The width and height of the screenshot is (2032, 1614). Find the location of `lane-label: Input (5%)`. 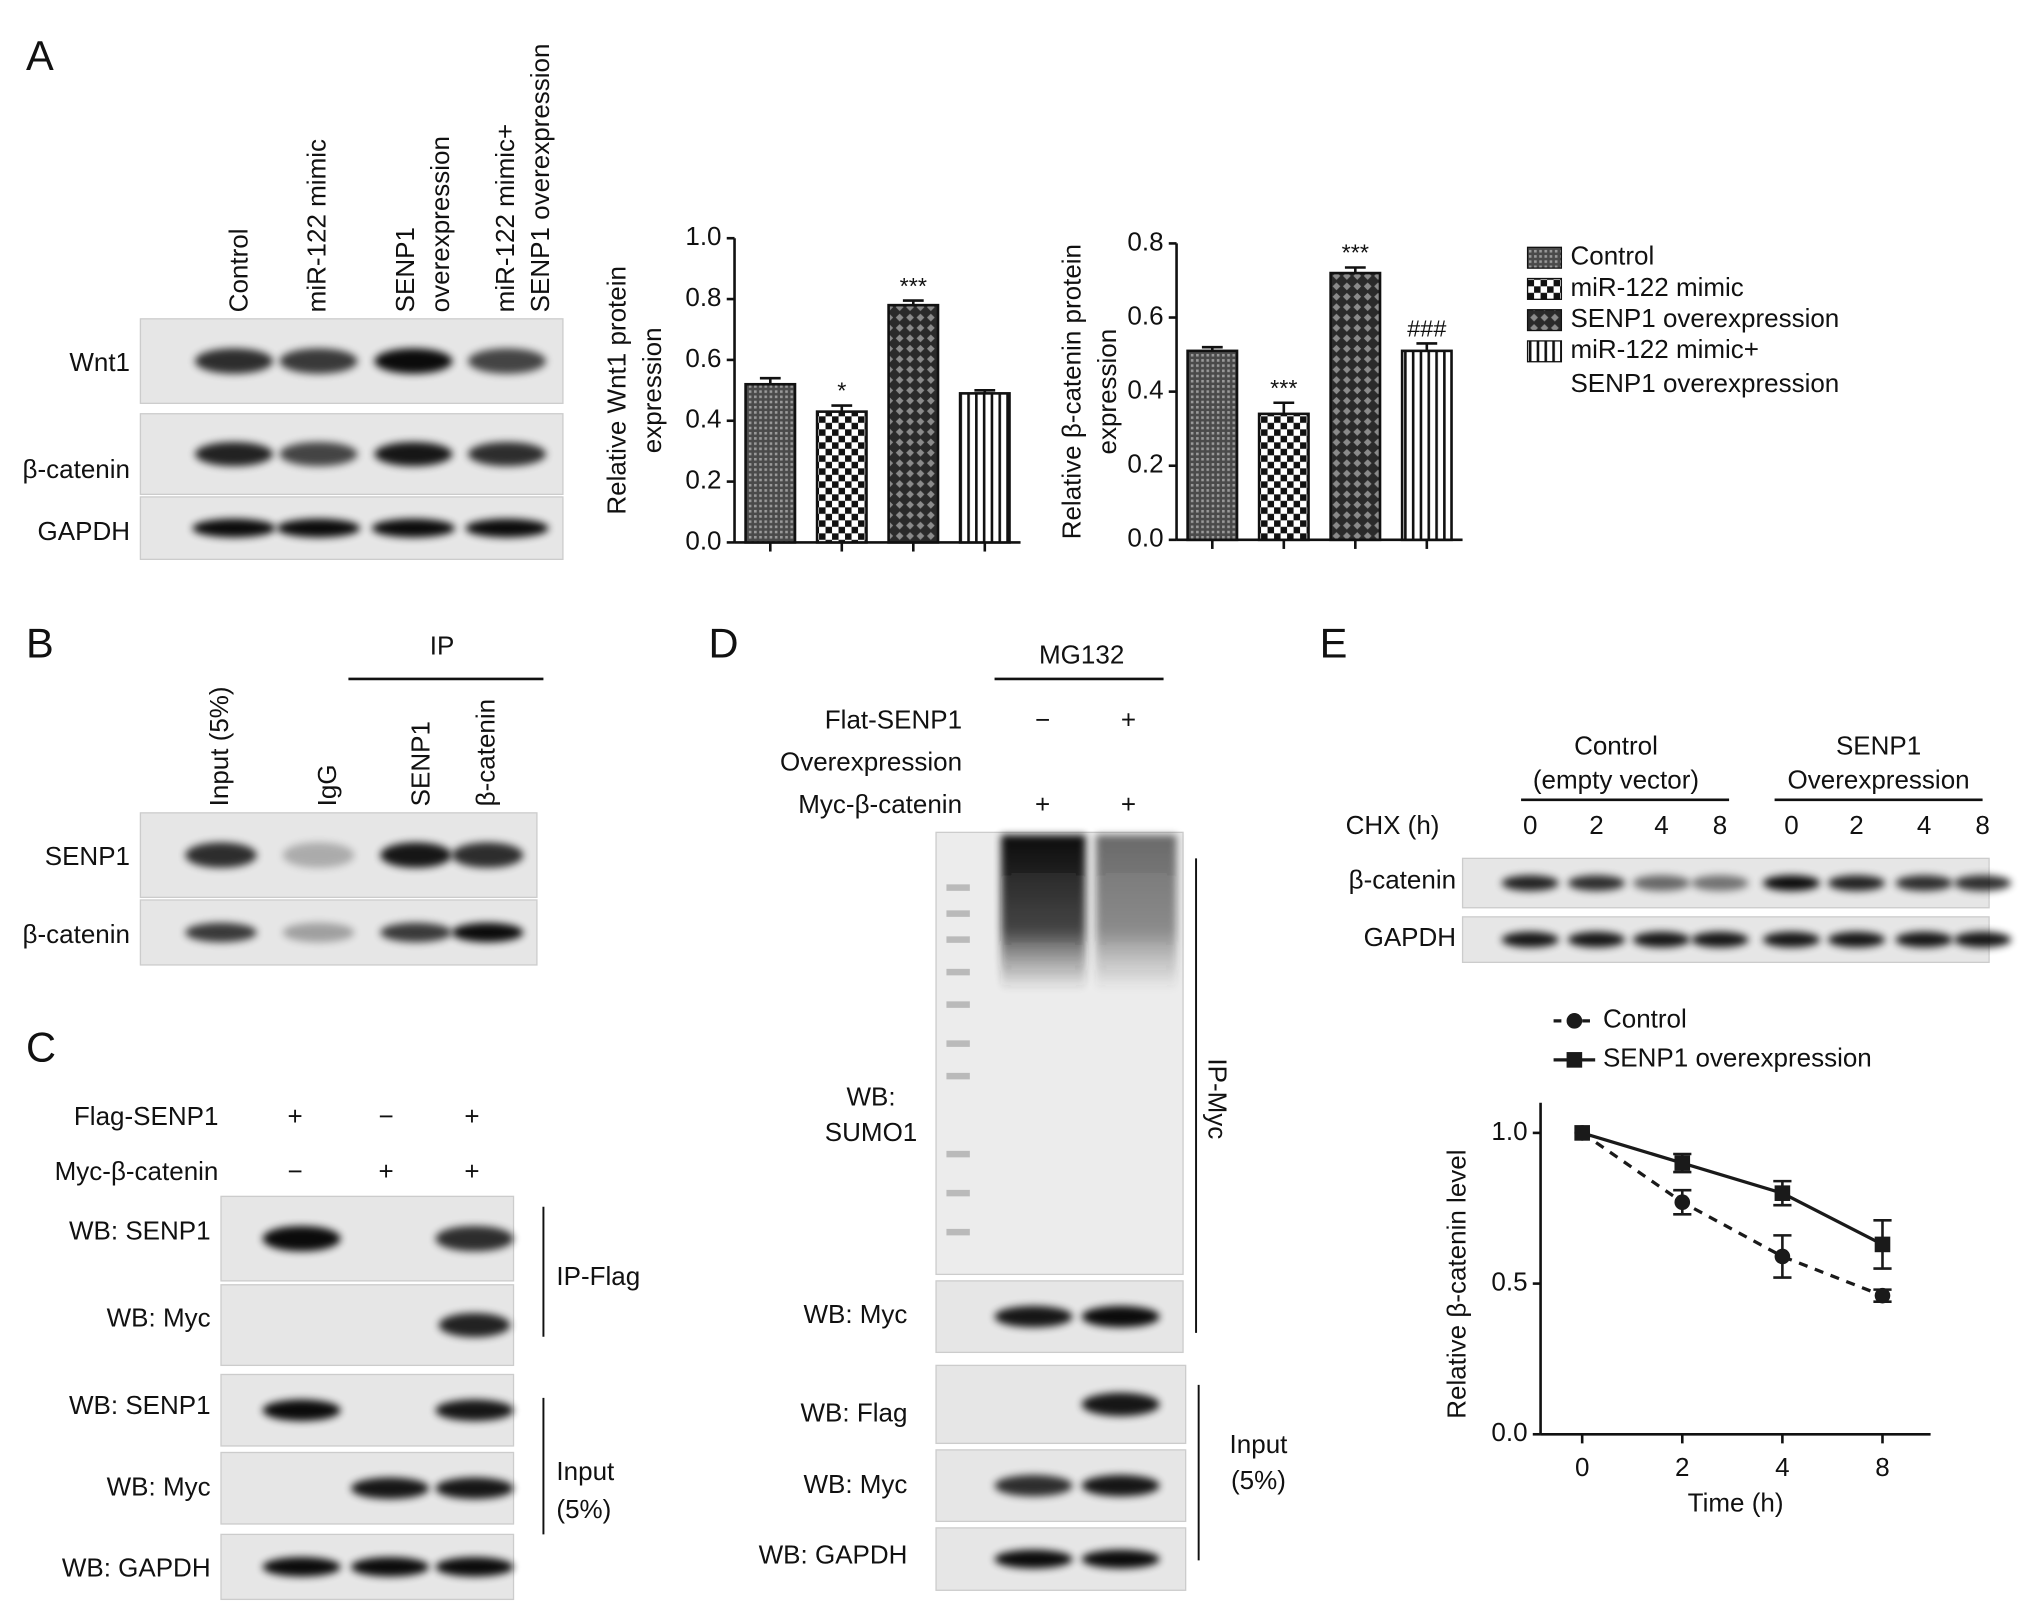

lane-label: Input (5%) is located at coordinates (219, 746).